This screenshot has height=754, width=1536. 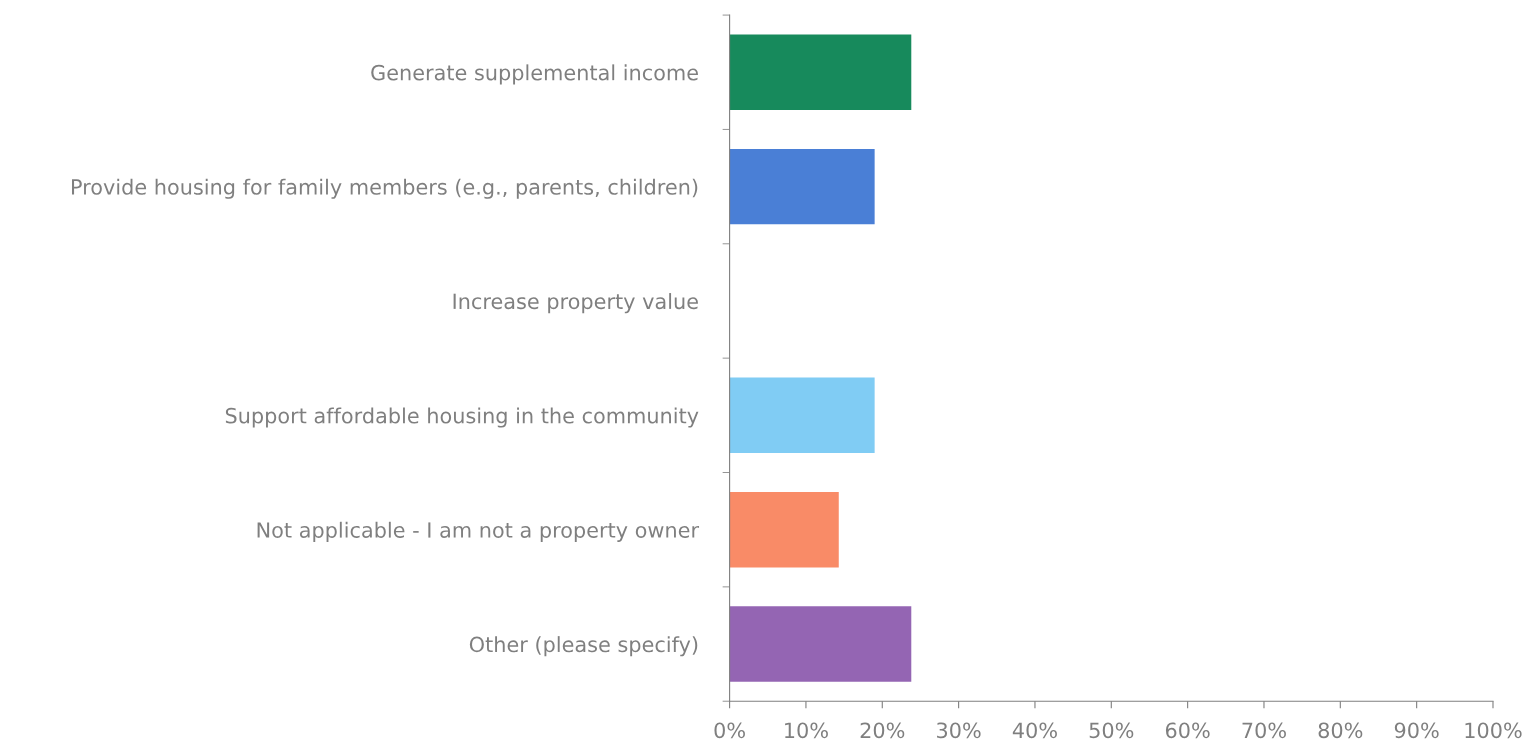 What do you see at coordinates (1493, 730) in the screenshot?
I see `x-tick-label: 100%` at bounding box center [1493, 730].